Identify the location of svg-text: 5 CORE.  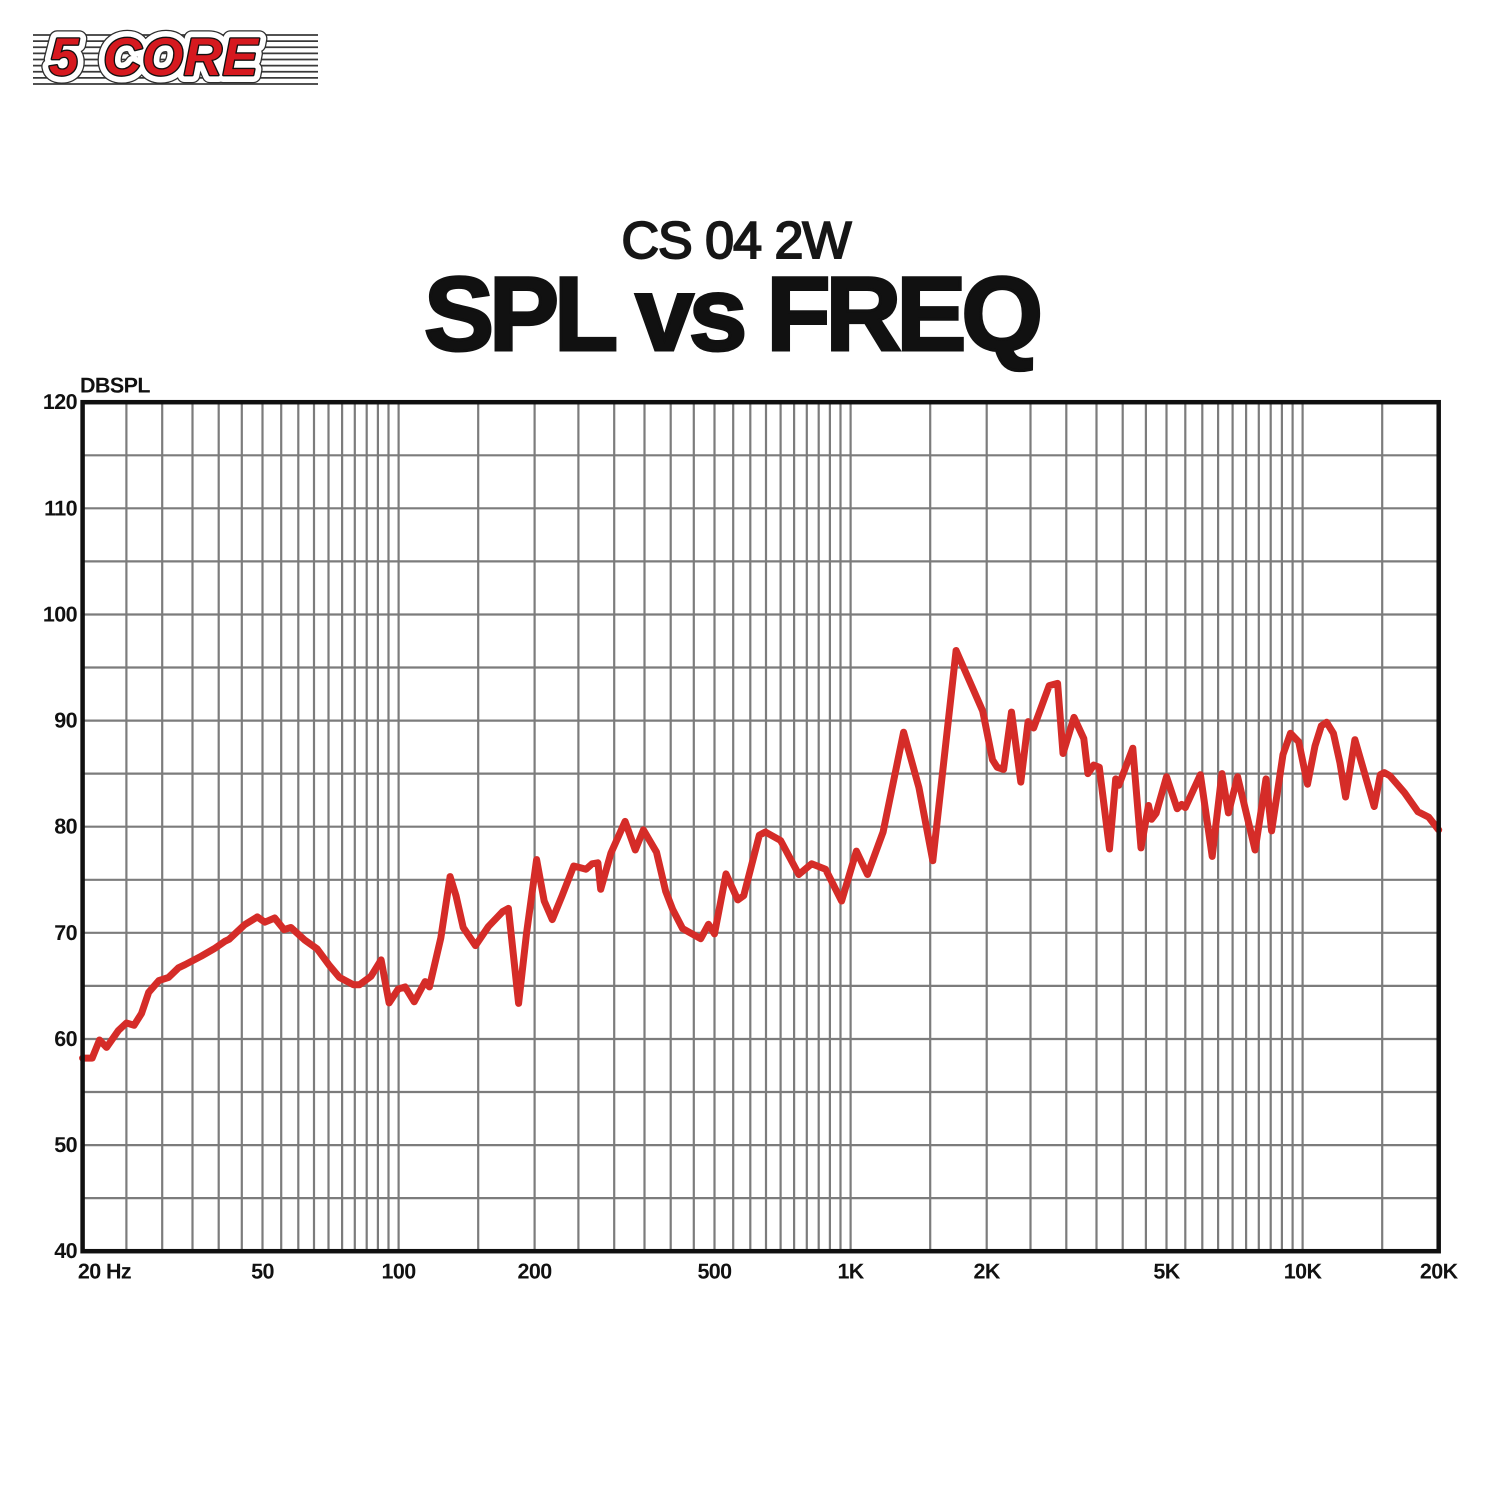
(154, 57).